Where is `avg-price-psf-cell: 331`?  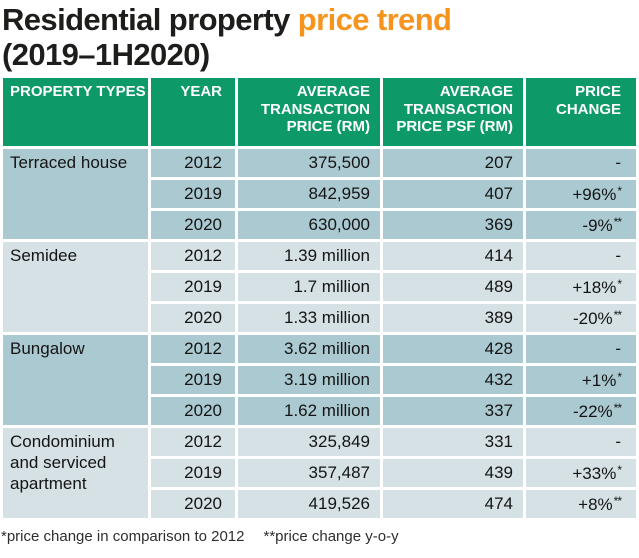
avg-price-psf-cell: 331 is located at coordinates (453, 442).